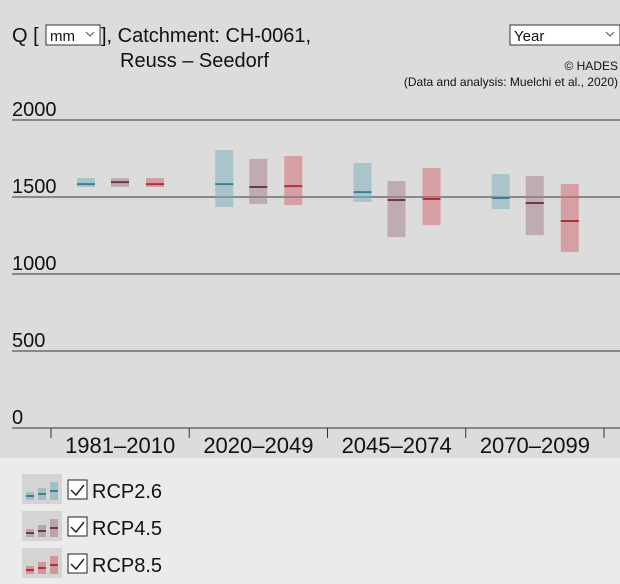 This screenshot has width=620, height=584. I want to click on legend-label: RCP4.5, so click(127, 529).